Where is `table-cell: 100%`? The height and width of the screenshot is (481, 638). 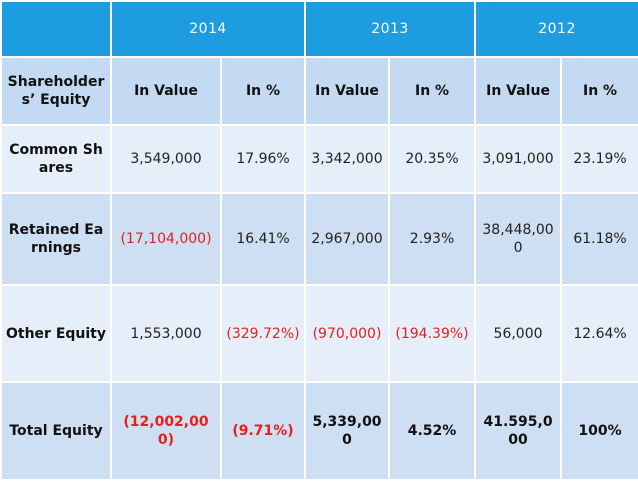
table-cell: 100% is located at coordinates (599, 431).